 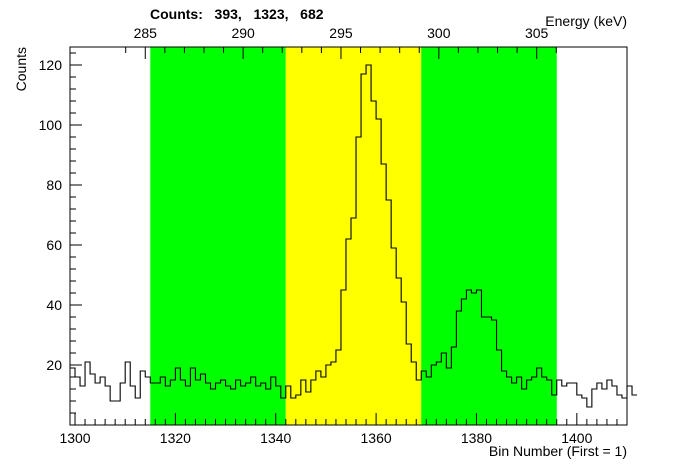 I want to click on x-tick-label-1340: 1340, so click(x=275, y=438).